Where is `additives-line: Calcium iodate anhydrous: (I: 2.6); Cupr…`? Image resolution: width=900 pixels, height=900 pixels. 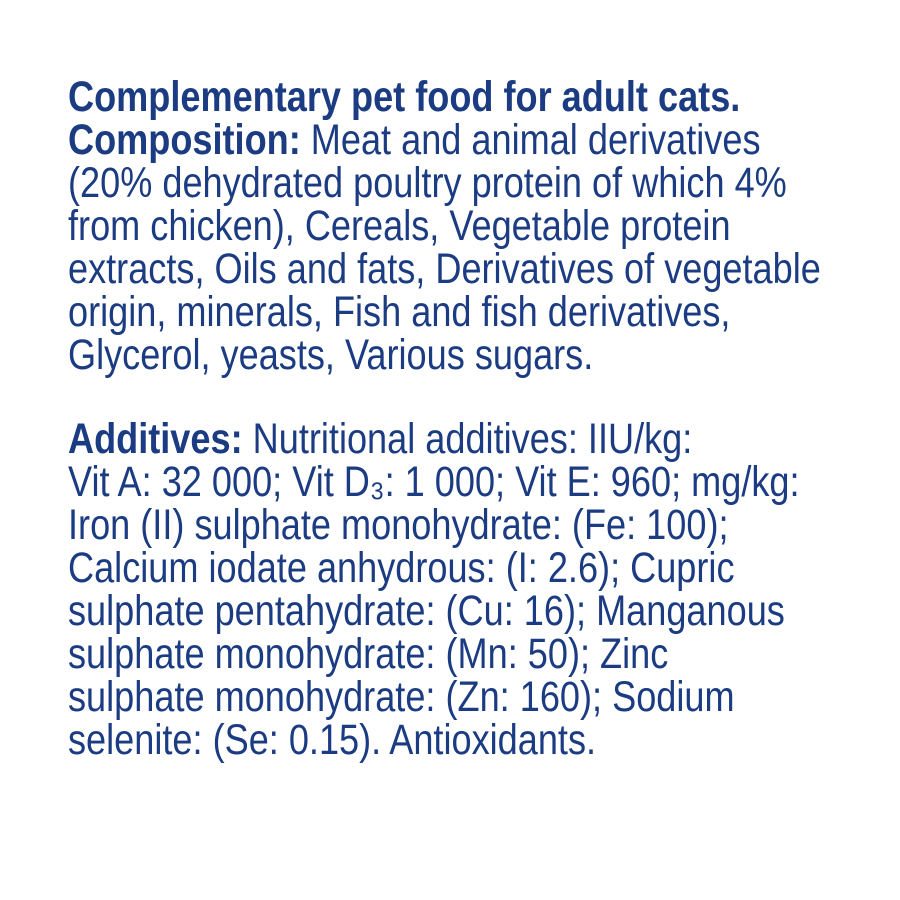 additives-line: Calcium iodate anhydrous: (I: 2.6); Cupr… is located at coordinates (401, 568).